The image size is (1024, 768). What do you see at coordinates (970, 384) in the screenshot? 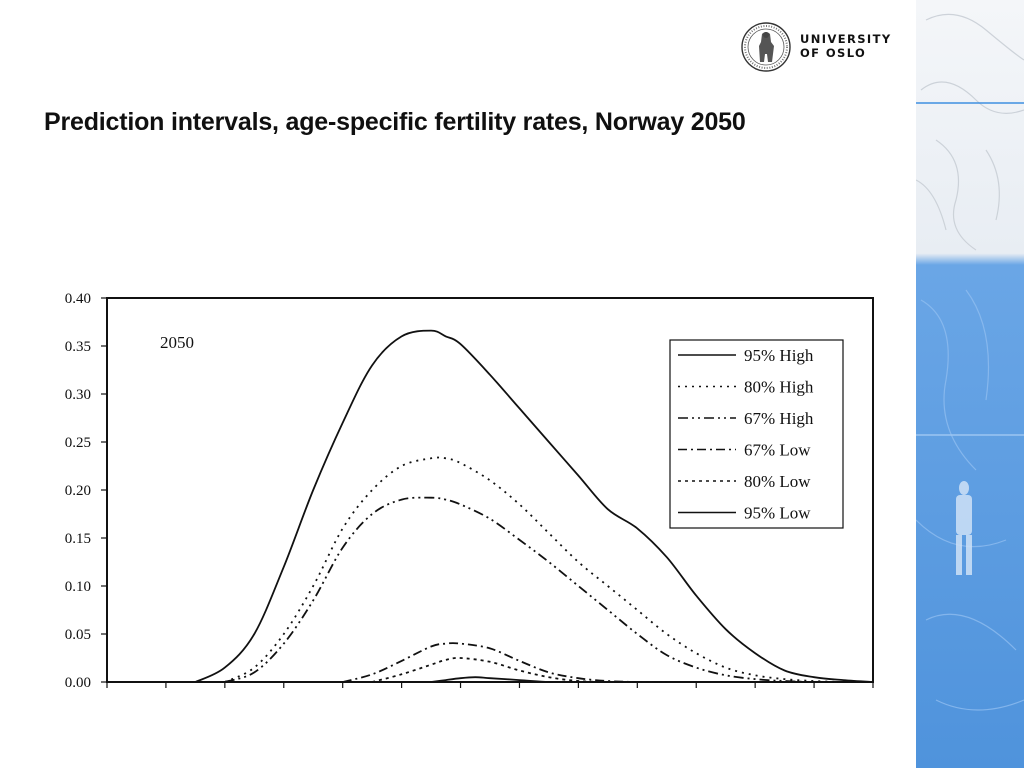
I see `decorative-sidebar` at bounding box center [970, 384].